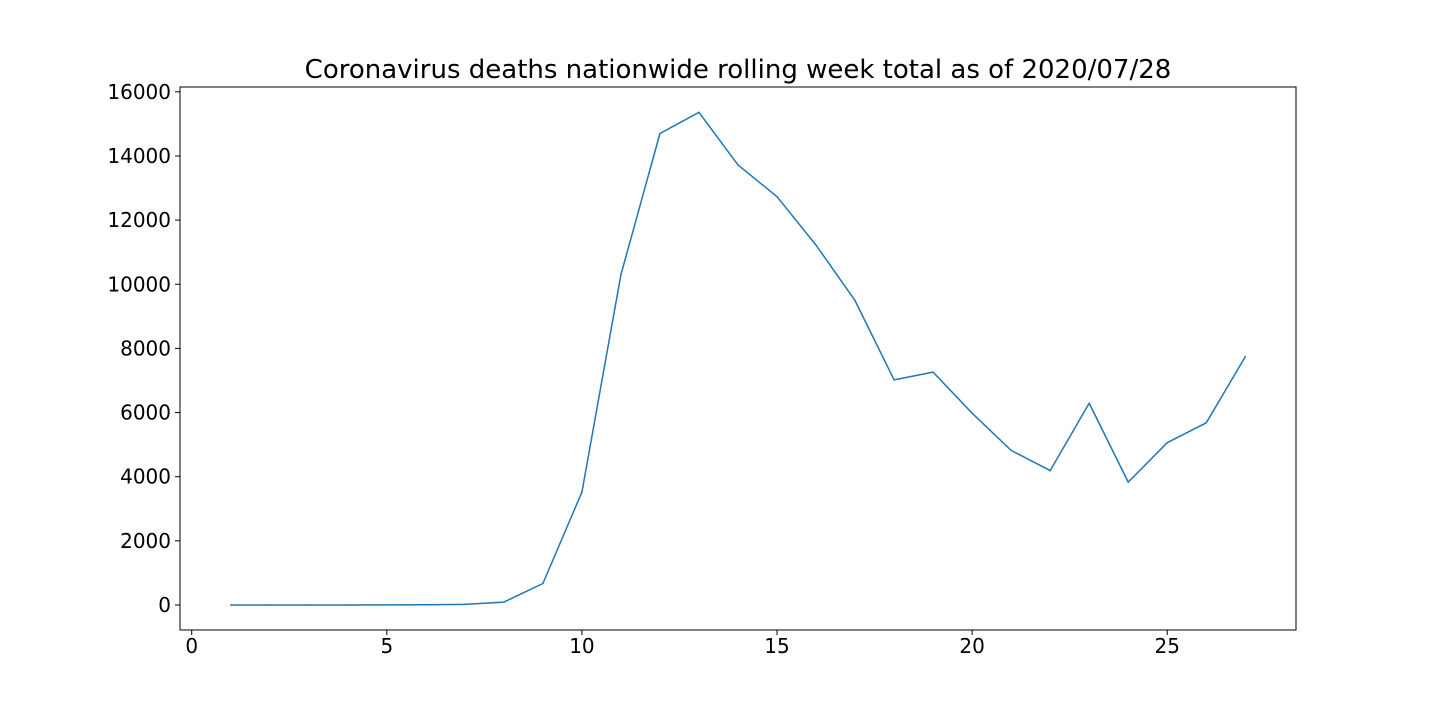  Describe the element at coordinates (971, 646) in the screenshot. I see `x-tick-label: 20` at that location.